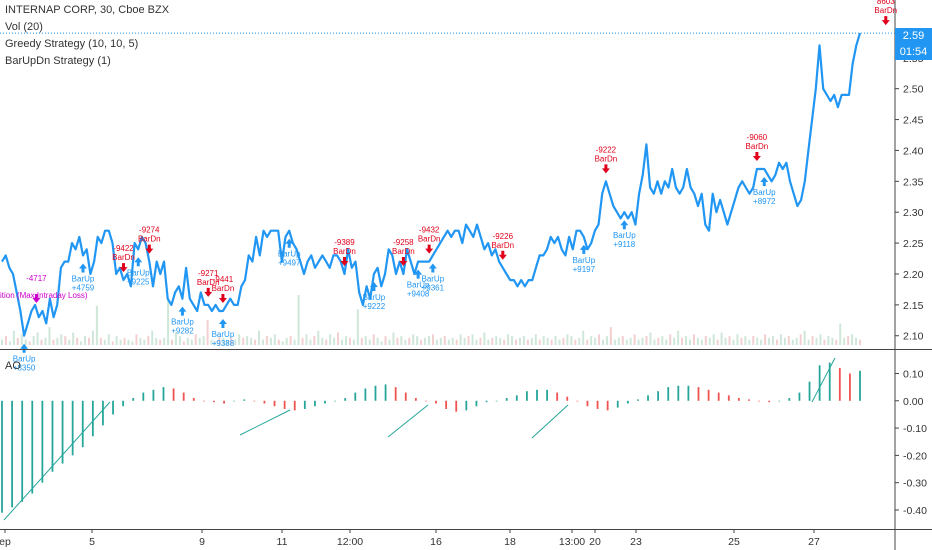 Image resolution: width=932 pixels, height=550 pixels. I want to click on legend-barupdn-strategy: BarUpDn Strategy (1), so click(58, 61).